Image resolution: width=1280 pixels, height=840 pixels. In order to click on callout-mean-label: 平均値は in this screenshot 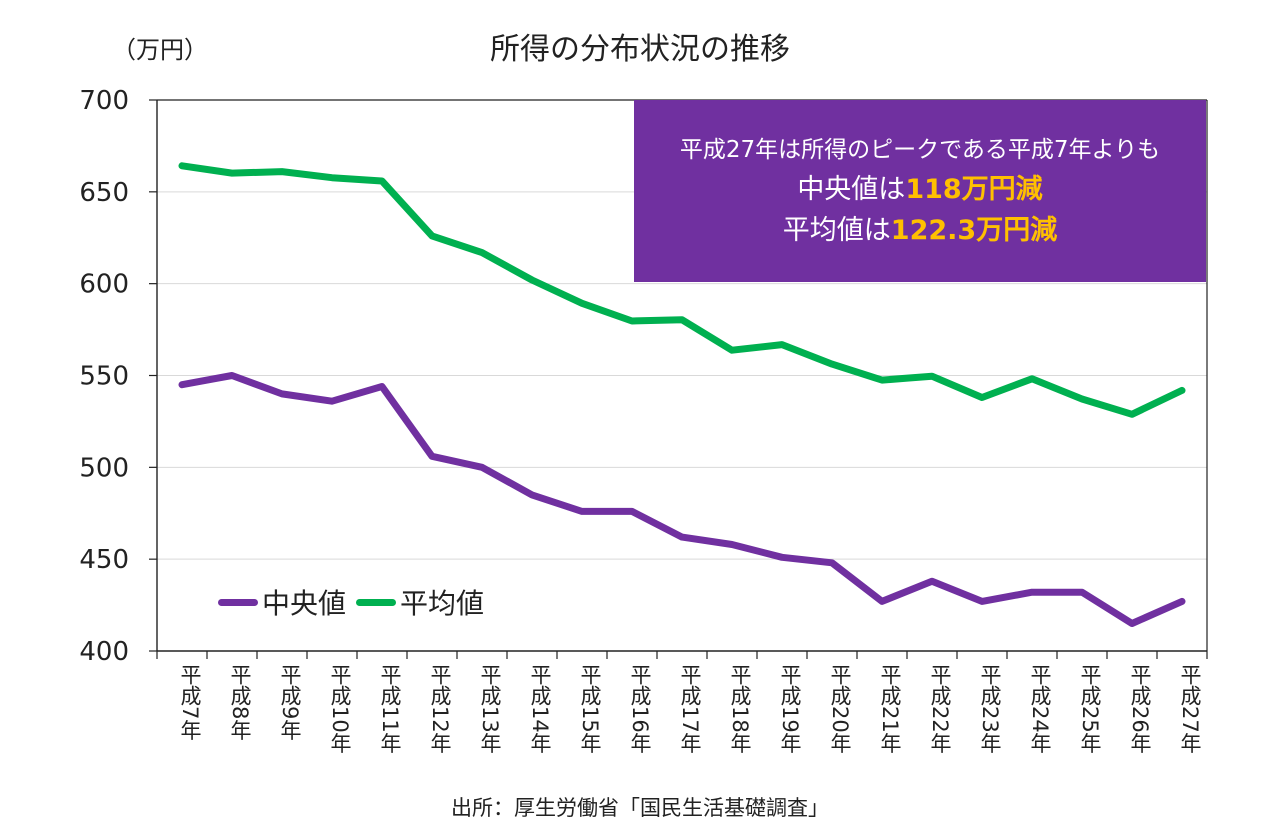, I will do `click(836, 230)`.